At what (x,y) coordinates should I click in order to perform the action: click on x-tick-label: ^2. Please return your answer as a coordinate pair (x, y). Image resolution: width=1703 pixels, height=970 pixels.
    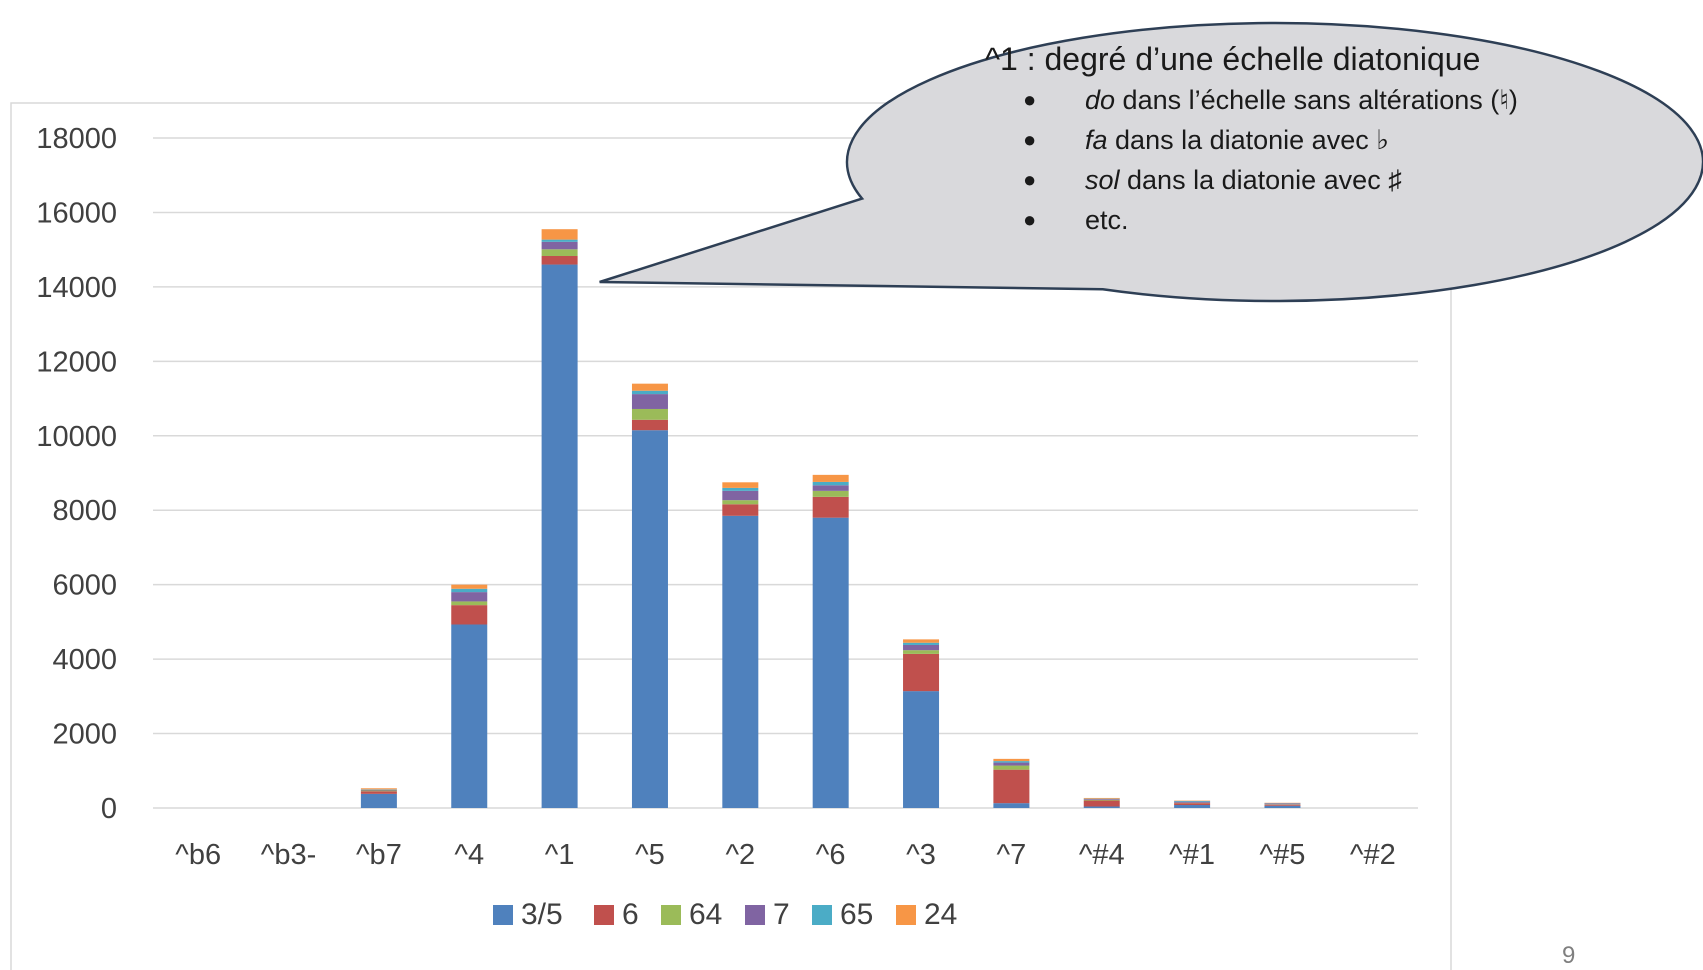
    Looking at the image, I should click on (740, 855).